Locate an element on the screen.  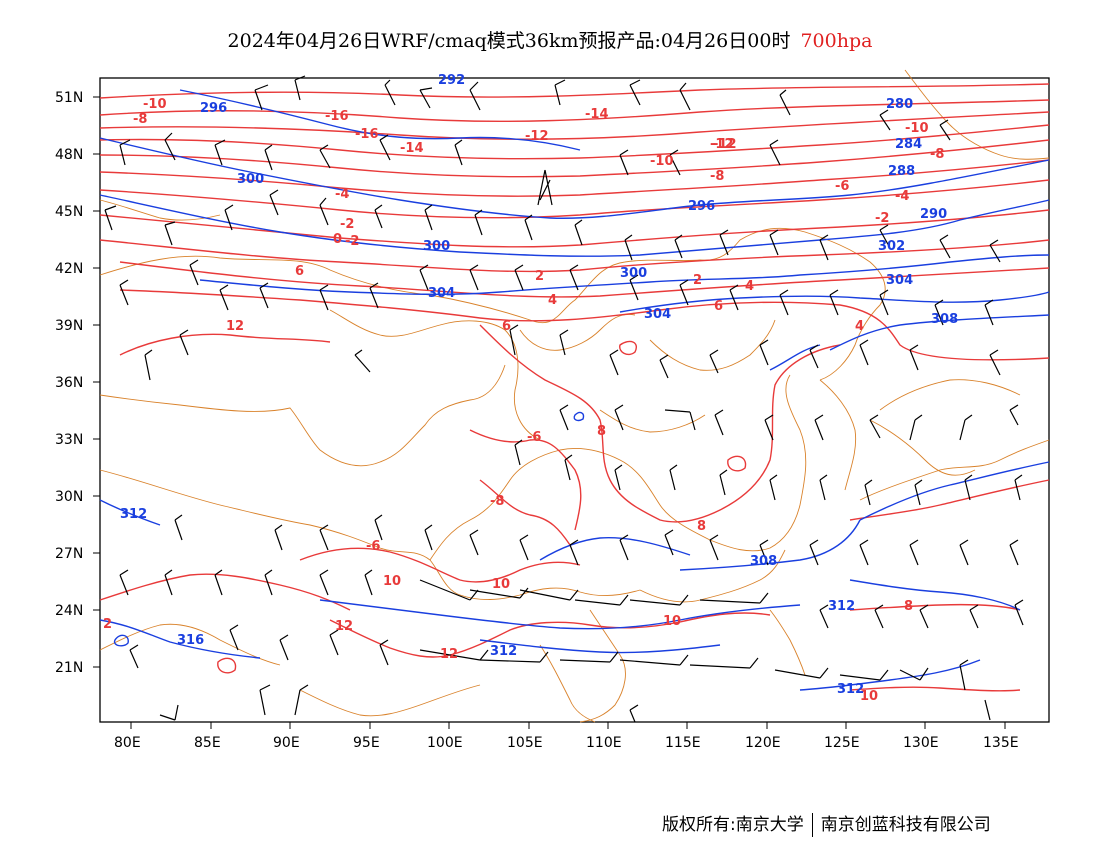
lon-tick-label: 100E is located at coordinates (445, 743).